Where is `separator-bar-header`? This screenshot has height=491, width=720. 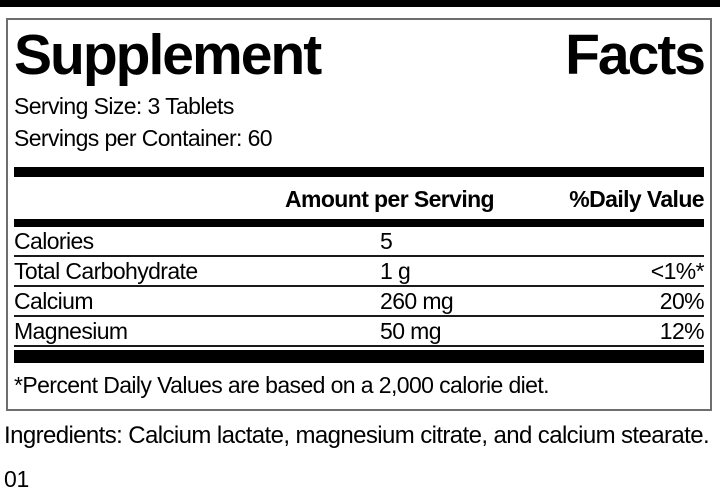 separator-bar-header is located at coordinates (359, 223).